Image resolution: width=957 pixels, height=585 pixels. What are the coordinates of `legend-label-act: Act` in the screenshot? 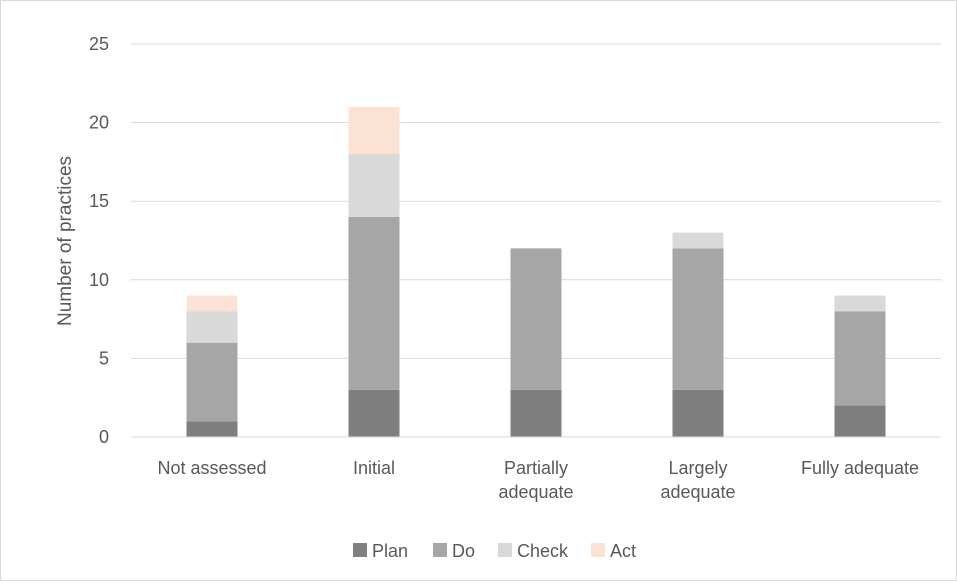 It's located at (623, 551).